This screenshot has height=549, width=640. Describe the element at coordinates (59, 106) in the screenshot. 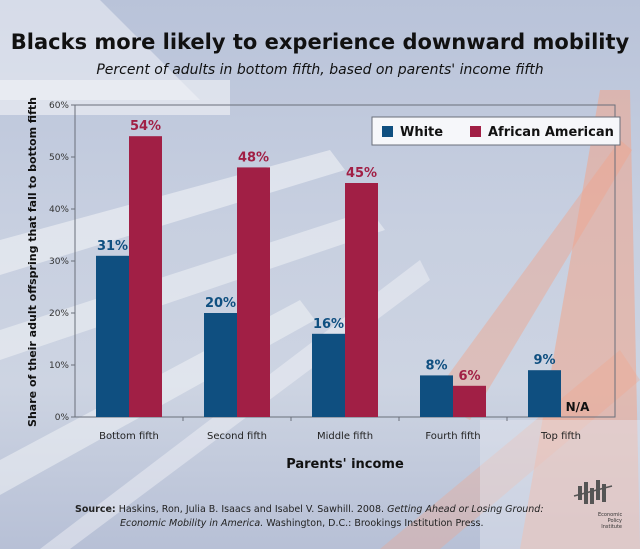

I see `y-tick-label: 60%` at that location.